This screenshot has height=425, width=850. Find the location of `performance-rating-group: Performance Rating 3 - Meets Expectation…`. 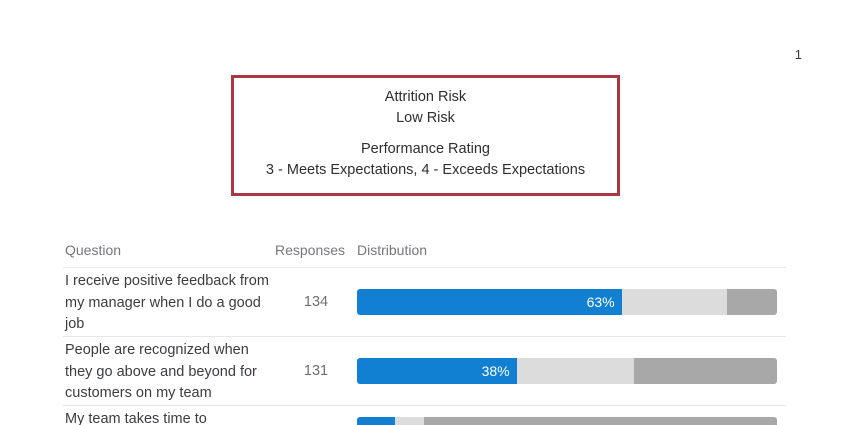

performance-rating-group: Performance Rating 3 - Meets Expectation… is located at coordinates (425, 160).